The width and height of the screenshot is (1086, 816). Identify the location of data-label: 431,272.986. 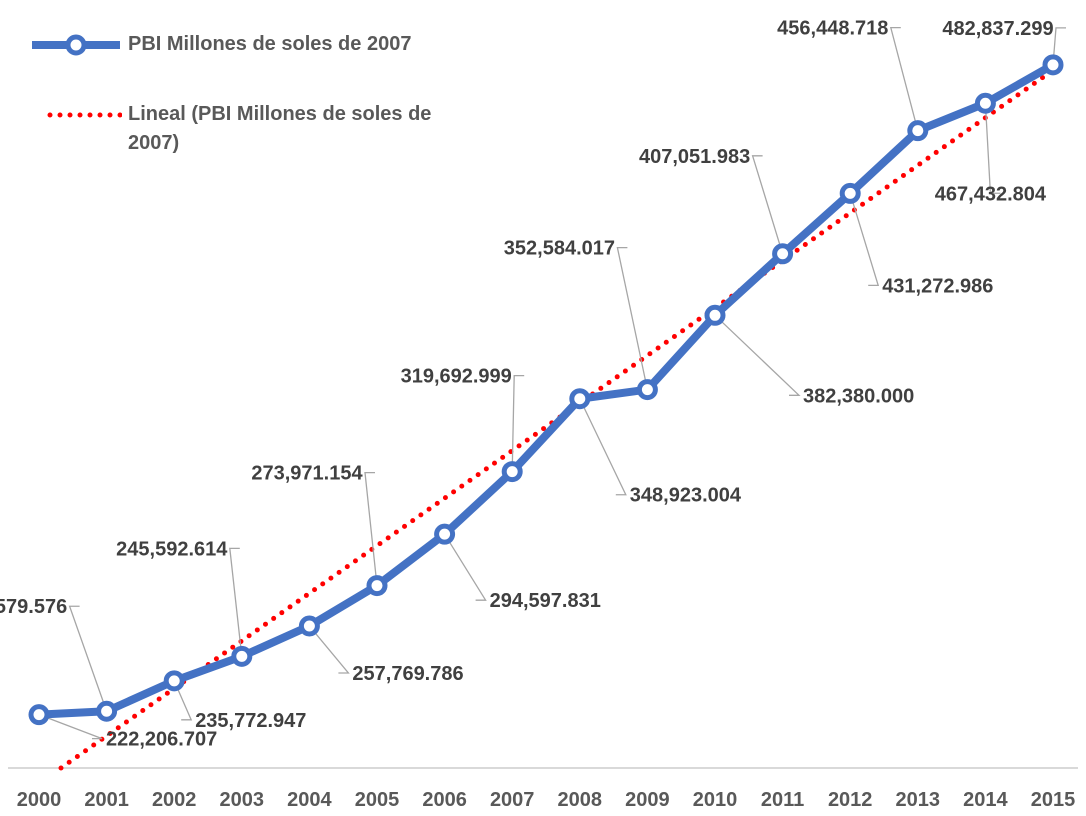
(937, 286).